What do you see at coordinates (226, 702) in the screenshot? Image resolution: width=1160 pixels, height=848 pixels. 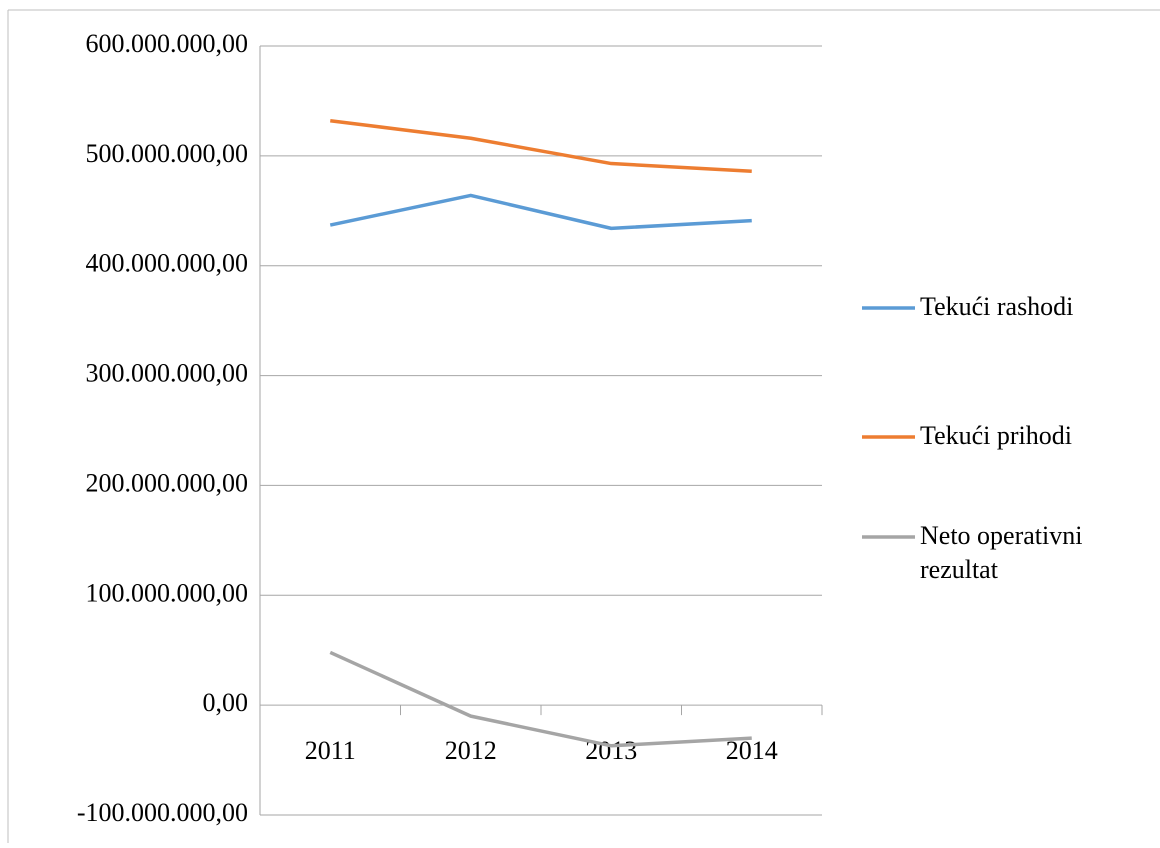 I see `y-tick-label: 0,00` at bounding box center [226, 702].